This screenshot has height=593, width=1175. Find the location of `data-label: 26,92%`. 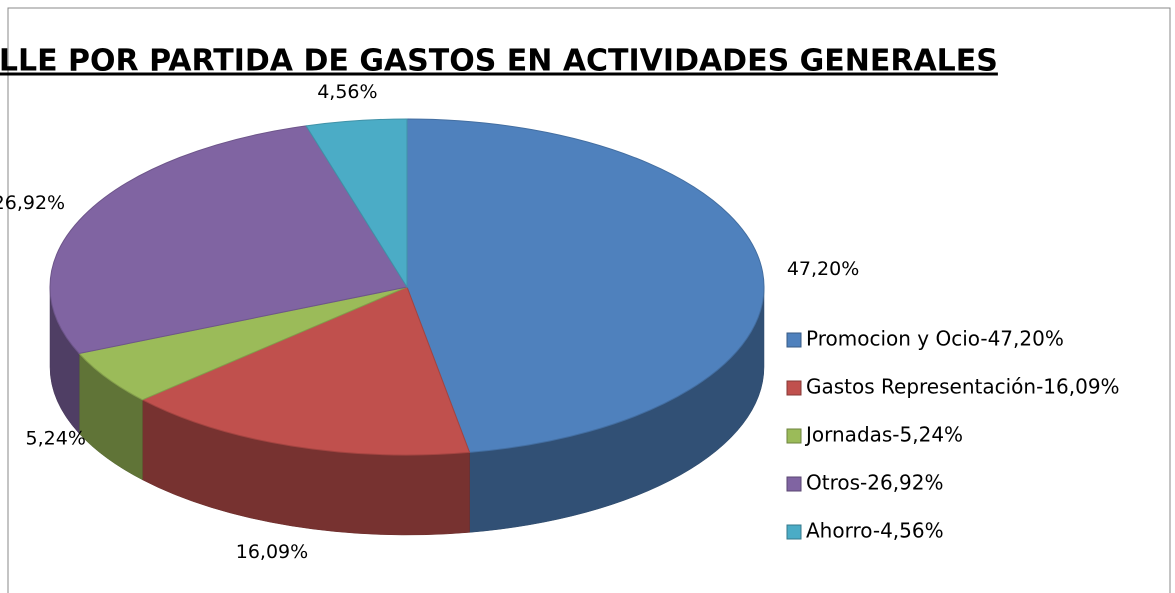

data-label: 26,92% is located at coordinates (32, 203).